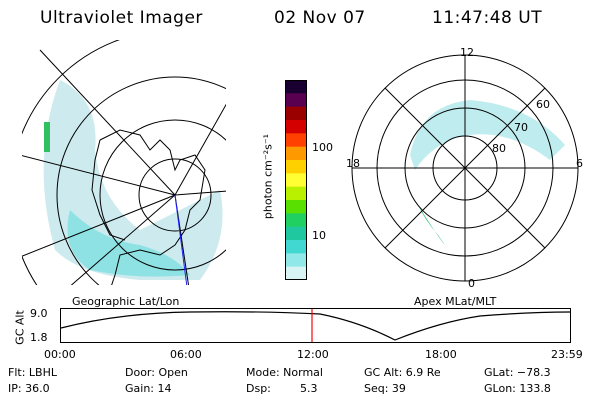 The width and height of the screenshot is (600, 400). I want to click on mlat-label-80: 80, so click(499, 148).